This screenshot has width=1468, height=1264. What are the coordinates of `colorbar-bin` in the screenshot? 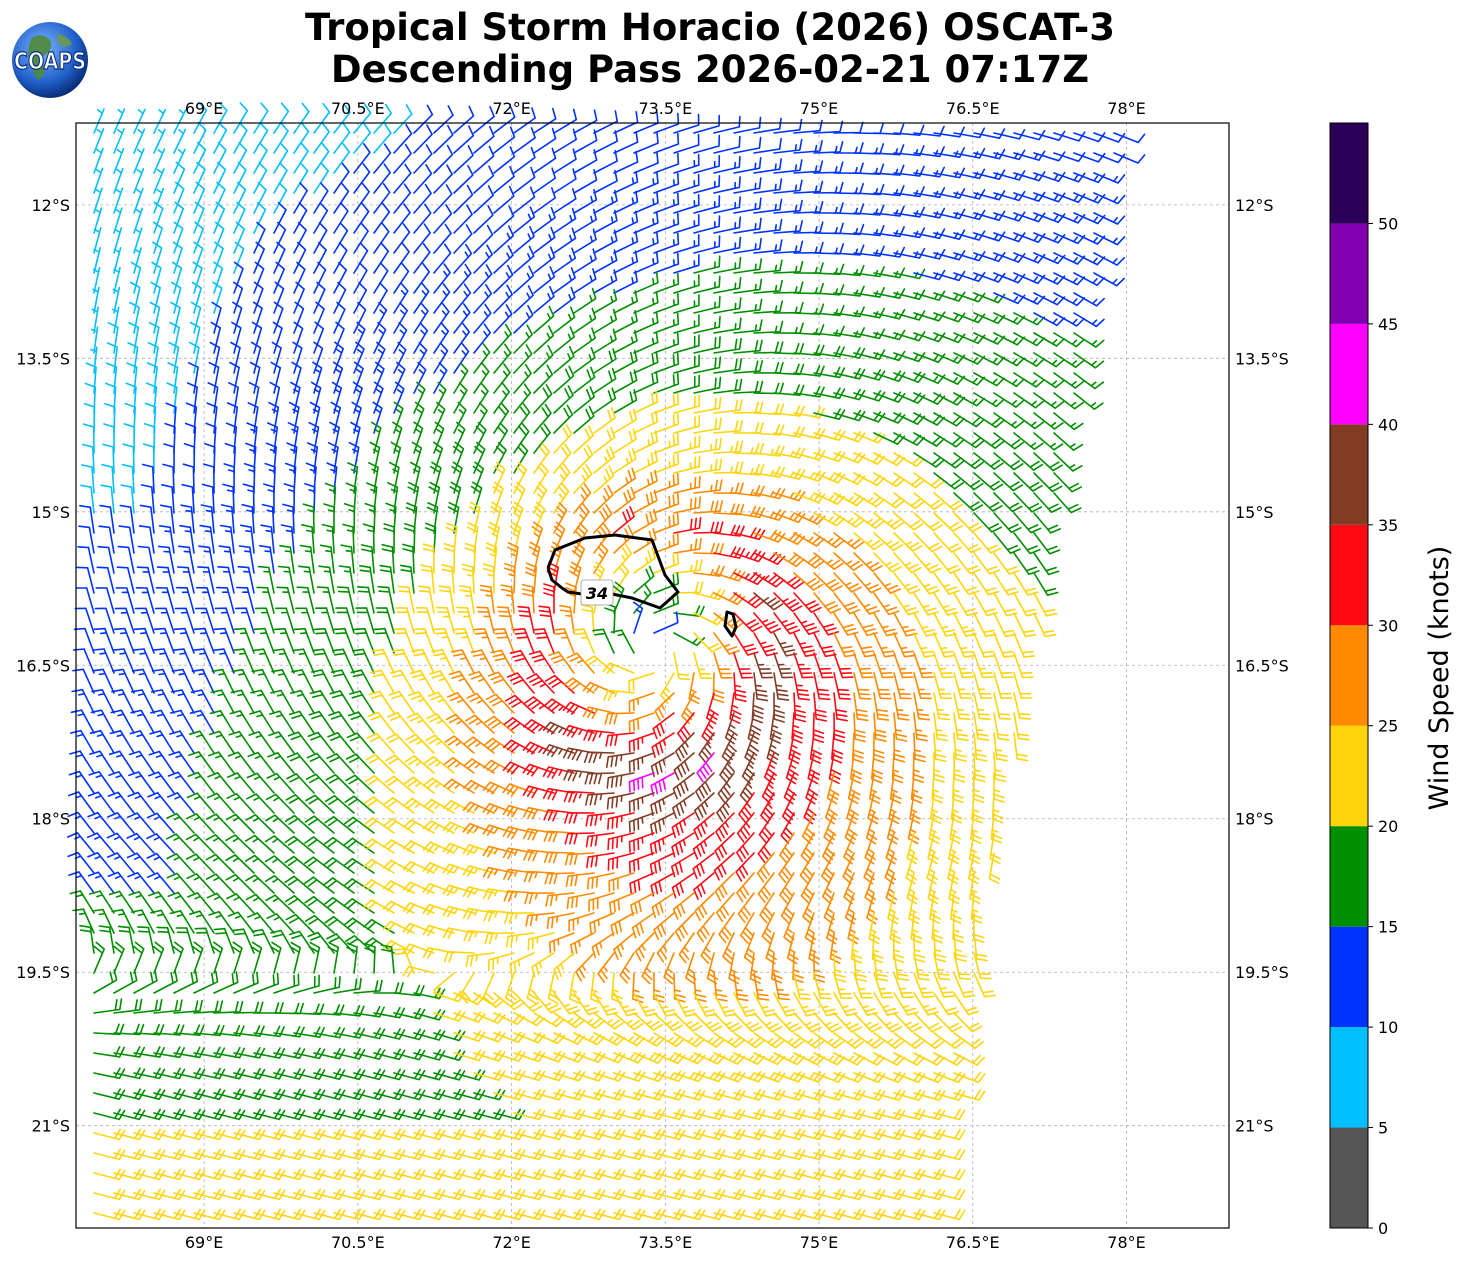 It's located at (1349, 1077).